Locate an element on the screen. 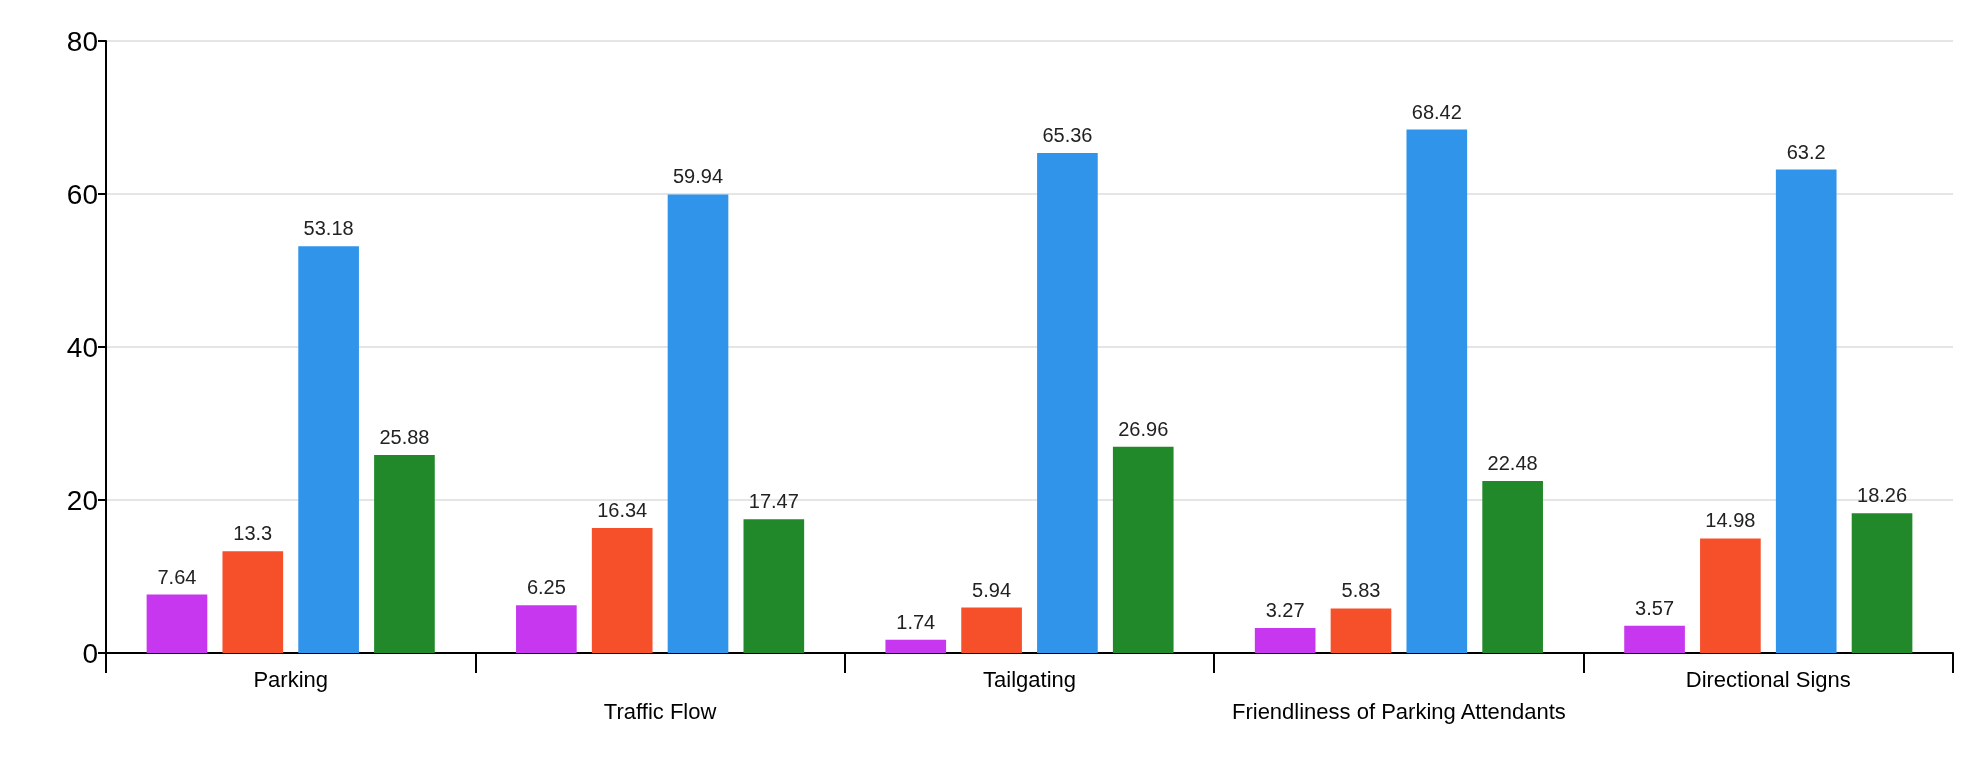 The height and width of the screenshot is (765, 1971). data-label: 25.88 is located at coordinates (404, 437).